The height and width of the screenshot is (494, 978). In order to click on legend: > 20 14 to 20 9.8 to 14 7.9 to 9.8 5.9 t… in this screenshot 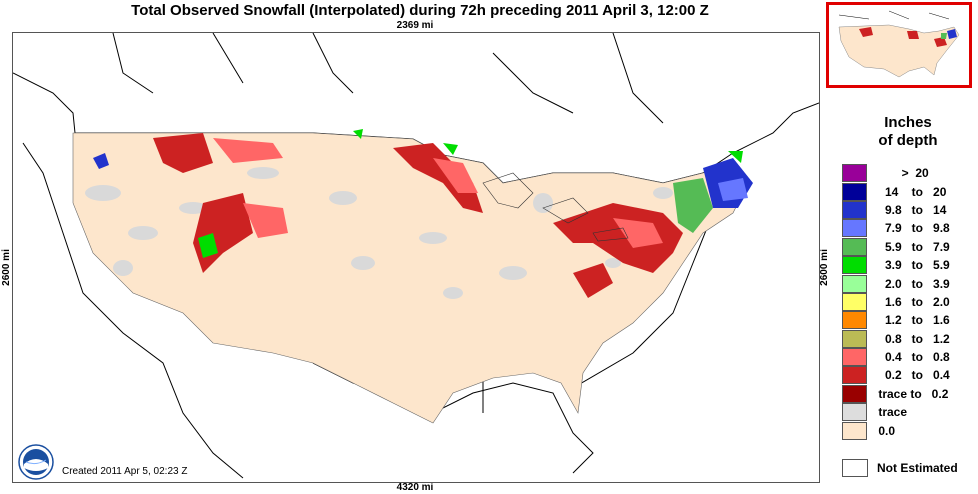, I will do `click(910, 302)`.